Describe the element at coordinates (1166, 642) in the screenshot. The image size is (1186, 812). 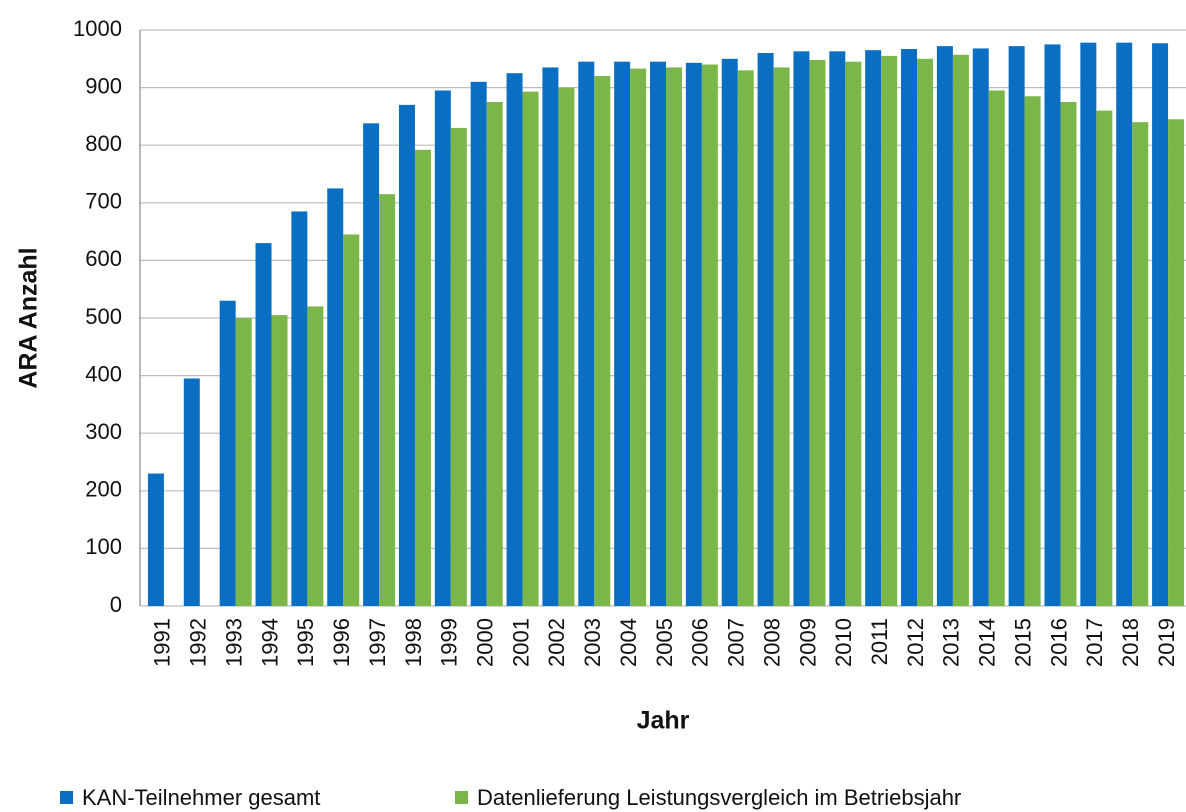
I see `x-tick-label: 2019` at that location.